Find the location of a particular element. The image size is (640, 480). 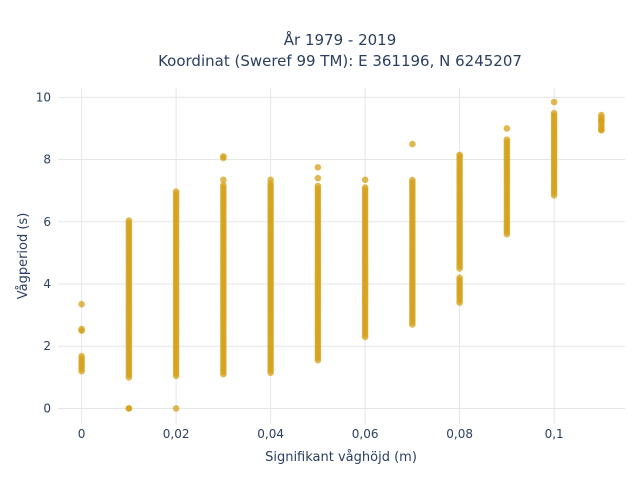

x-tick-label: 0,02 is located at coordinates (176, 434).